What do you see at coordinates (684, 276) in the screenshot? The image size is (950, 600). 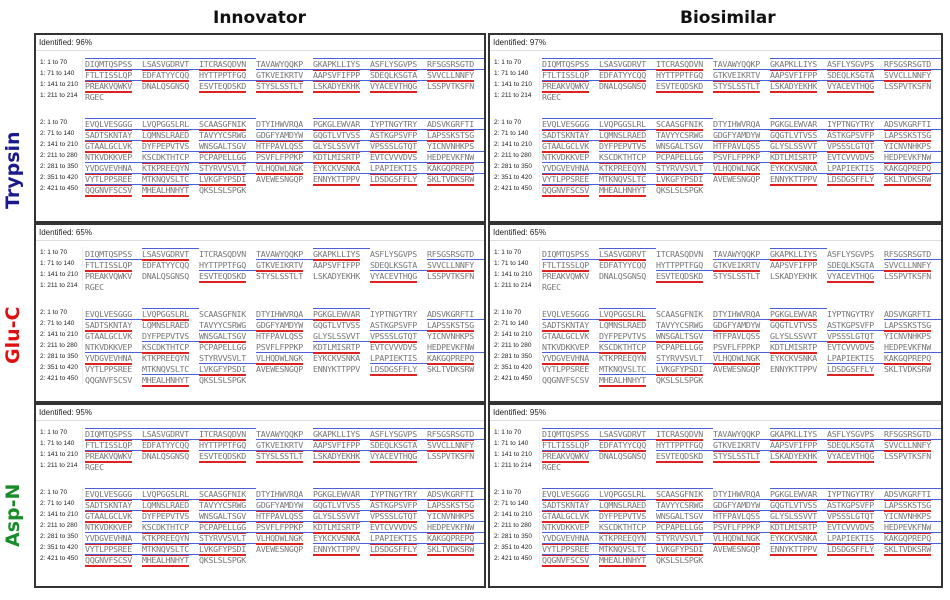 I see `peptide-segment: ESVTEQDSKD` at bounding box center [684, 276].